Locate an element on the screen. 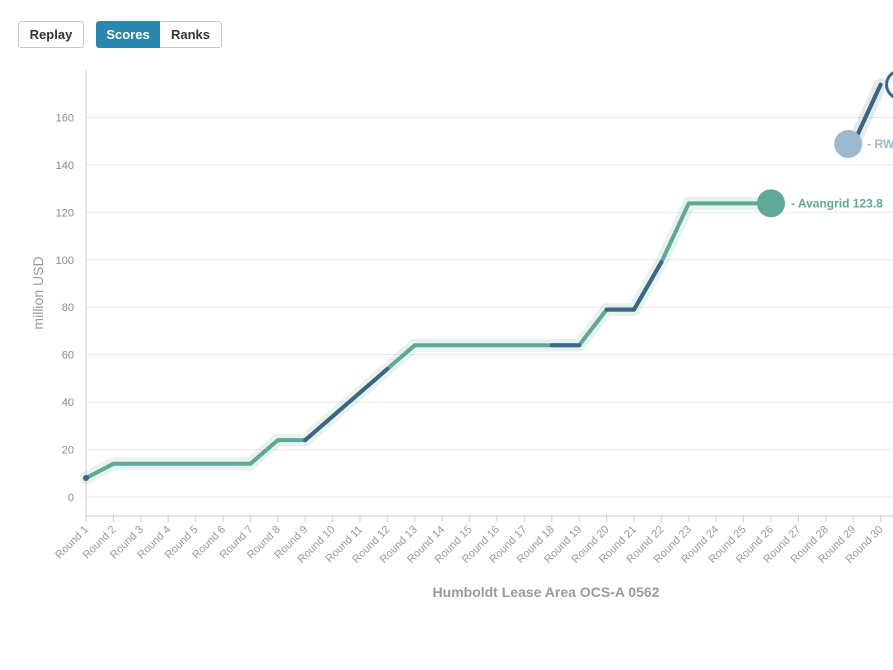  y-tick-label: 40 is located at coordinates (68, 403).